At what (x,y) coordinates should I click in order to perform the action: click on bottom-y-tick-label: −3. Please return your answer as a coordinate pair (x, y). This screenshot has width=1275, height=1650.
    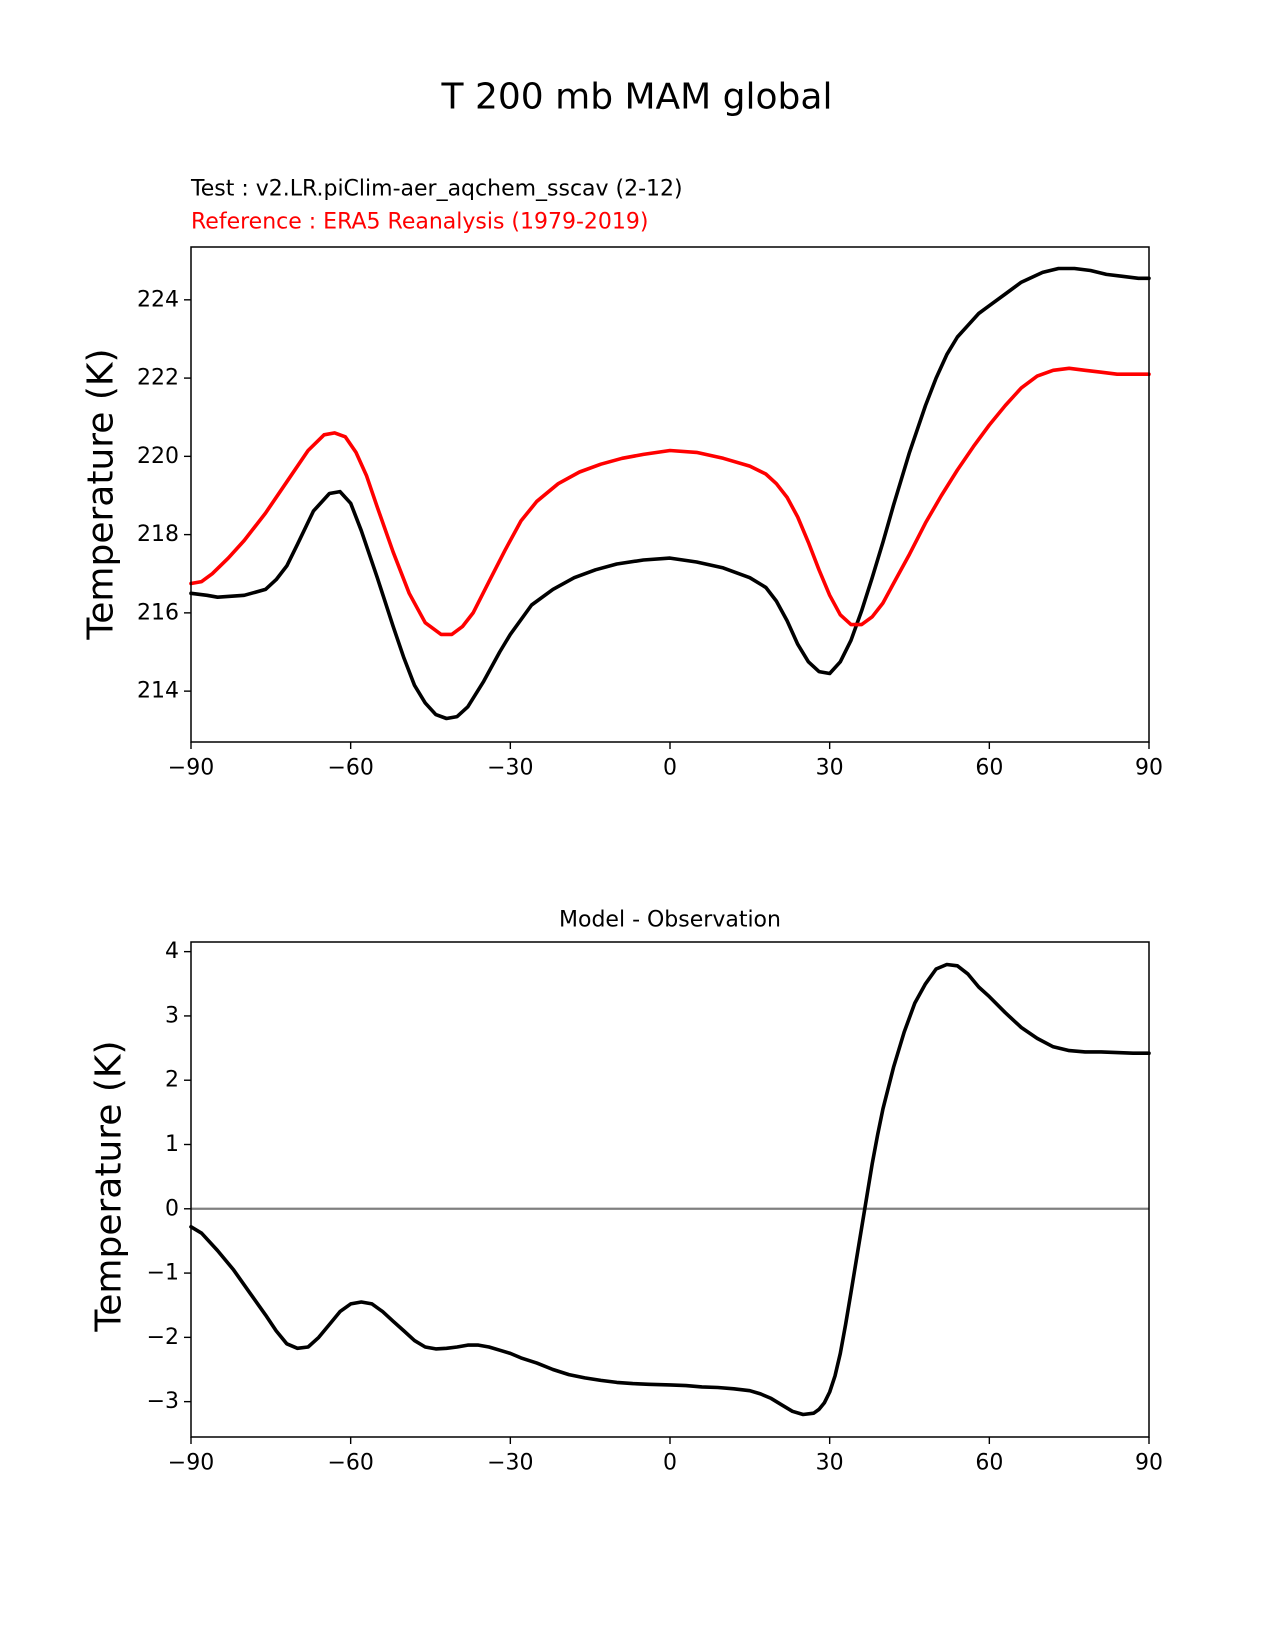
    Looking at the image, I should click on (163, 1401).